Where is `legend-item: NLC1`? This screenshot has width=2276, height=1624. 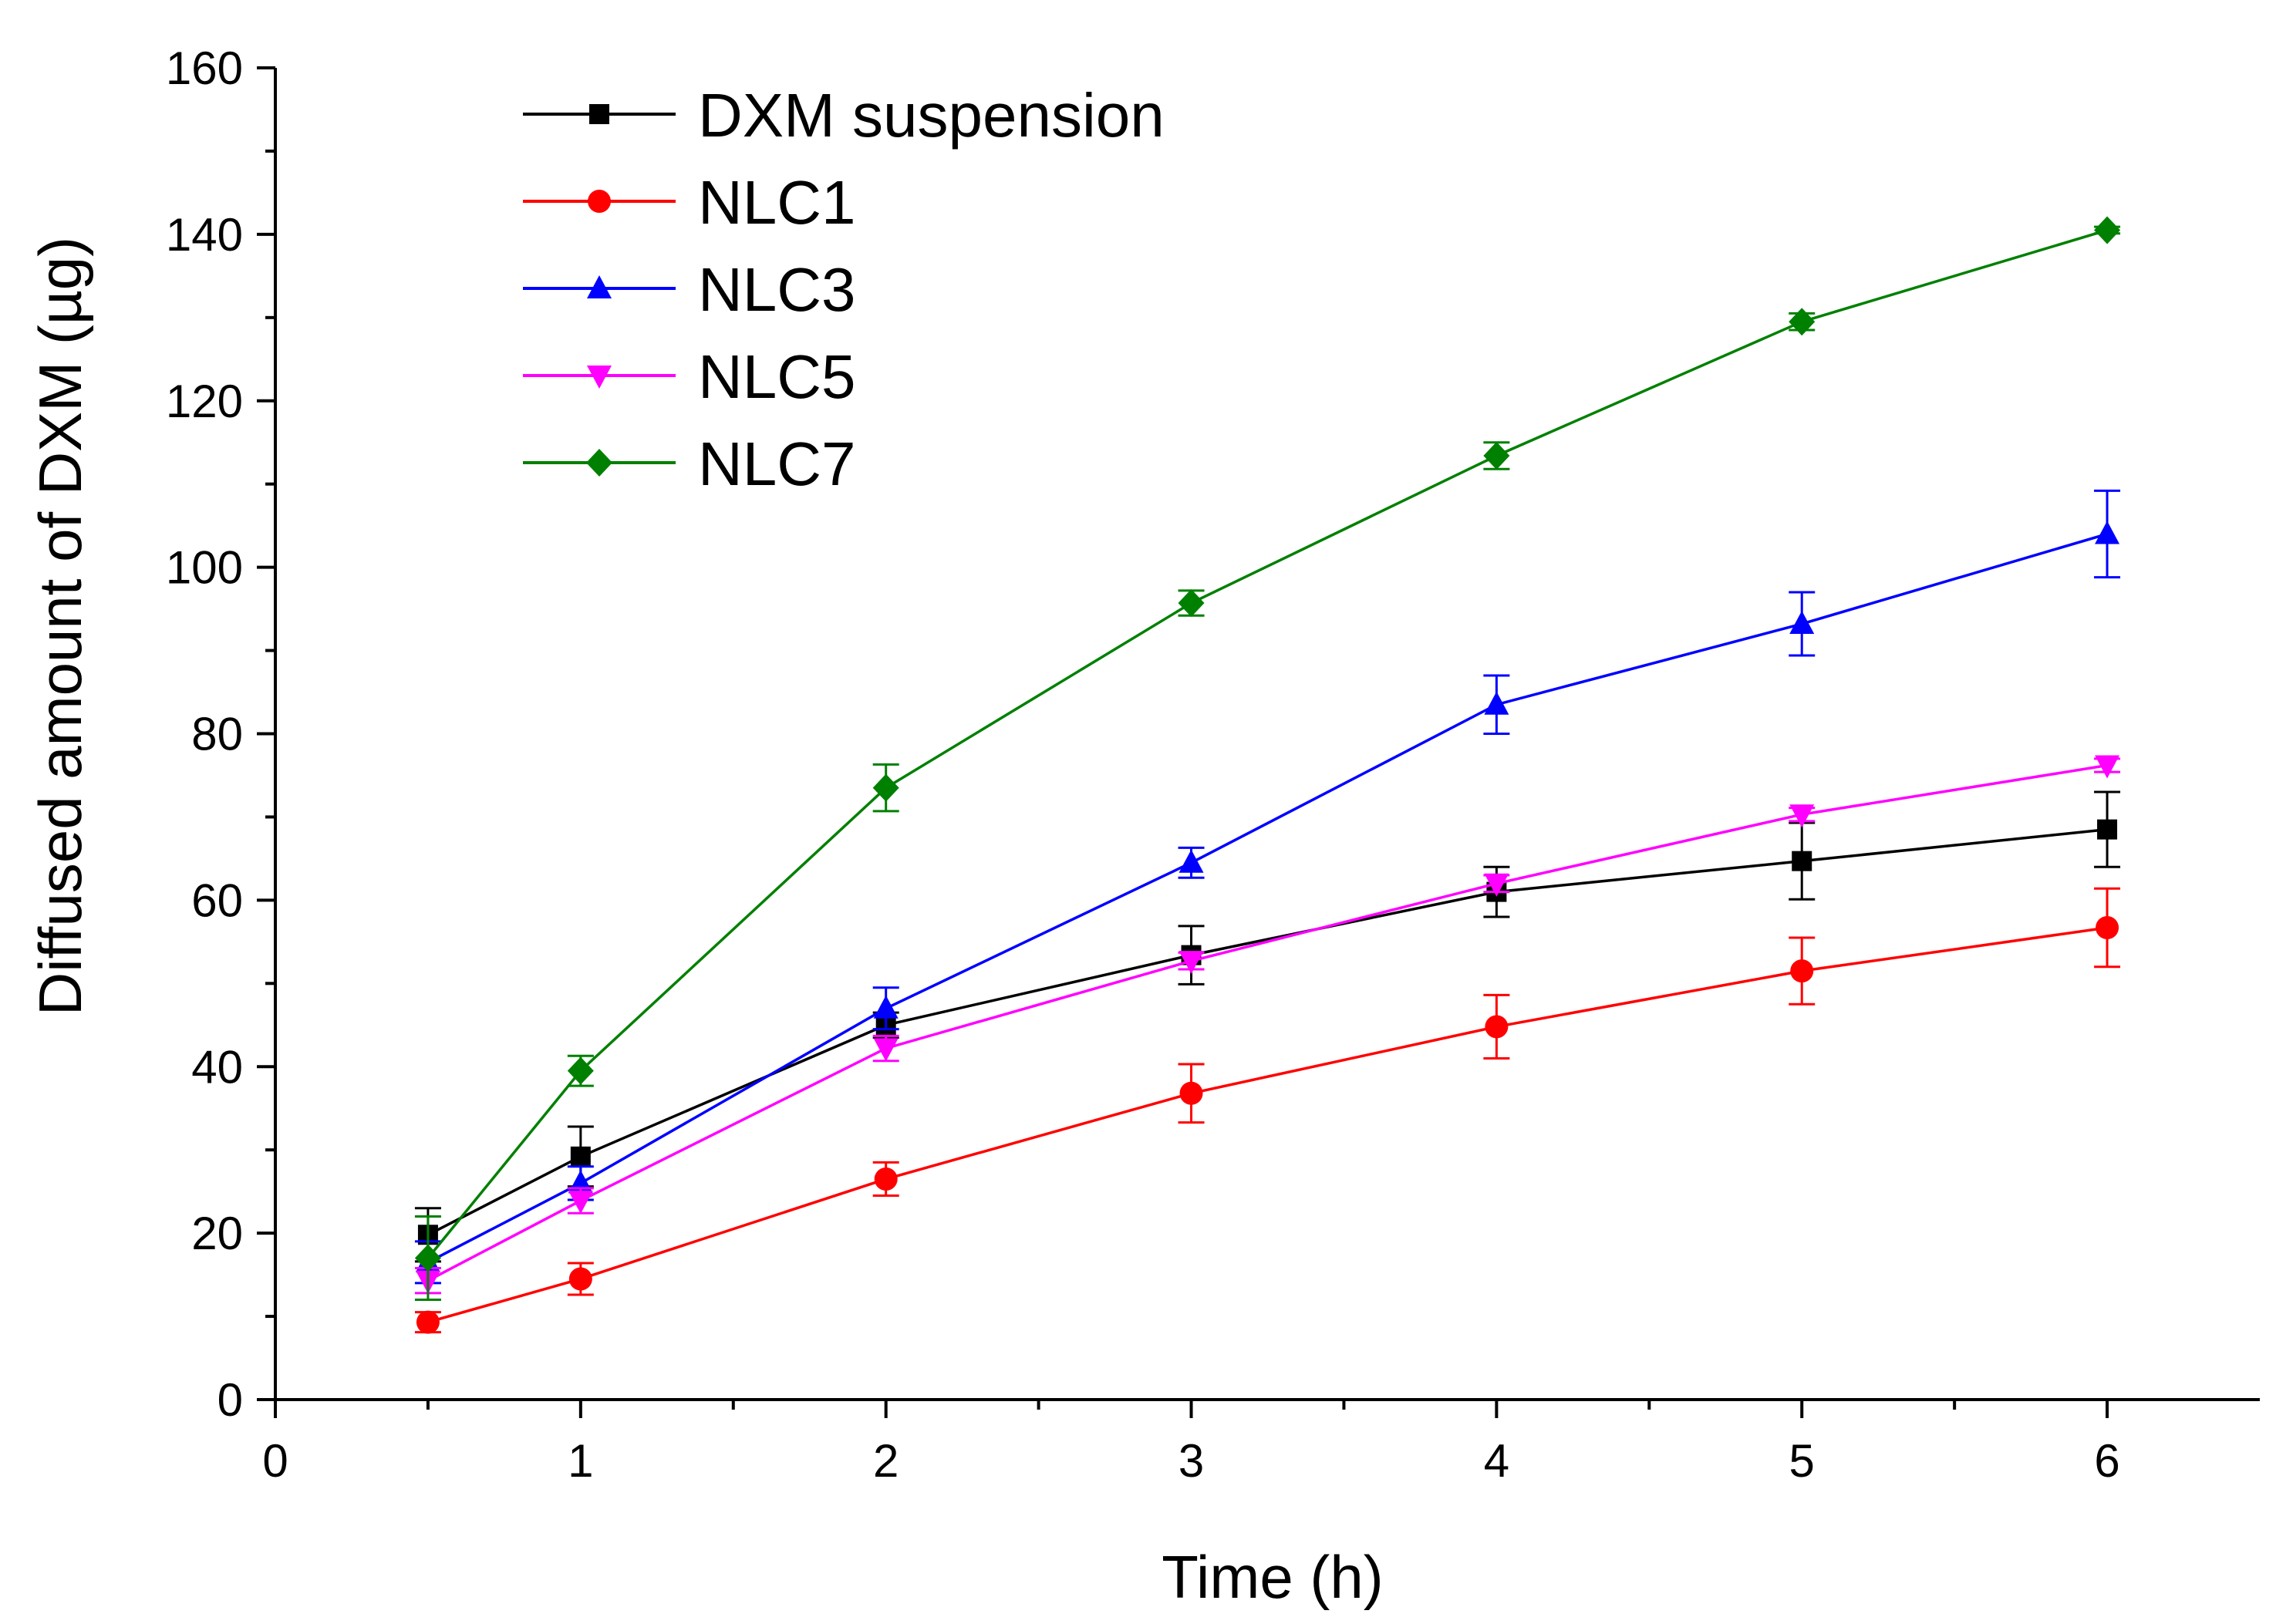
legend-item: NLC1 is located at coordinates (689, 202).